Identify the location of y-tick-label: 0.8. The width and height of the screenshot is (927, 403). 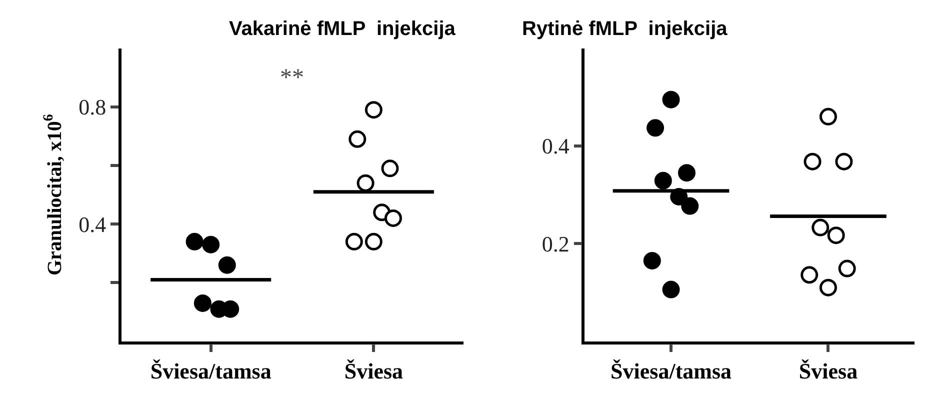
(92, 107).